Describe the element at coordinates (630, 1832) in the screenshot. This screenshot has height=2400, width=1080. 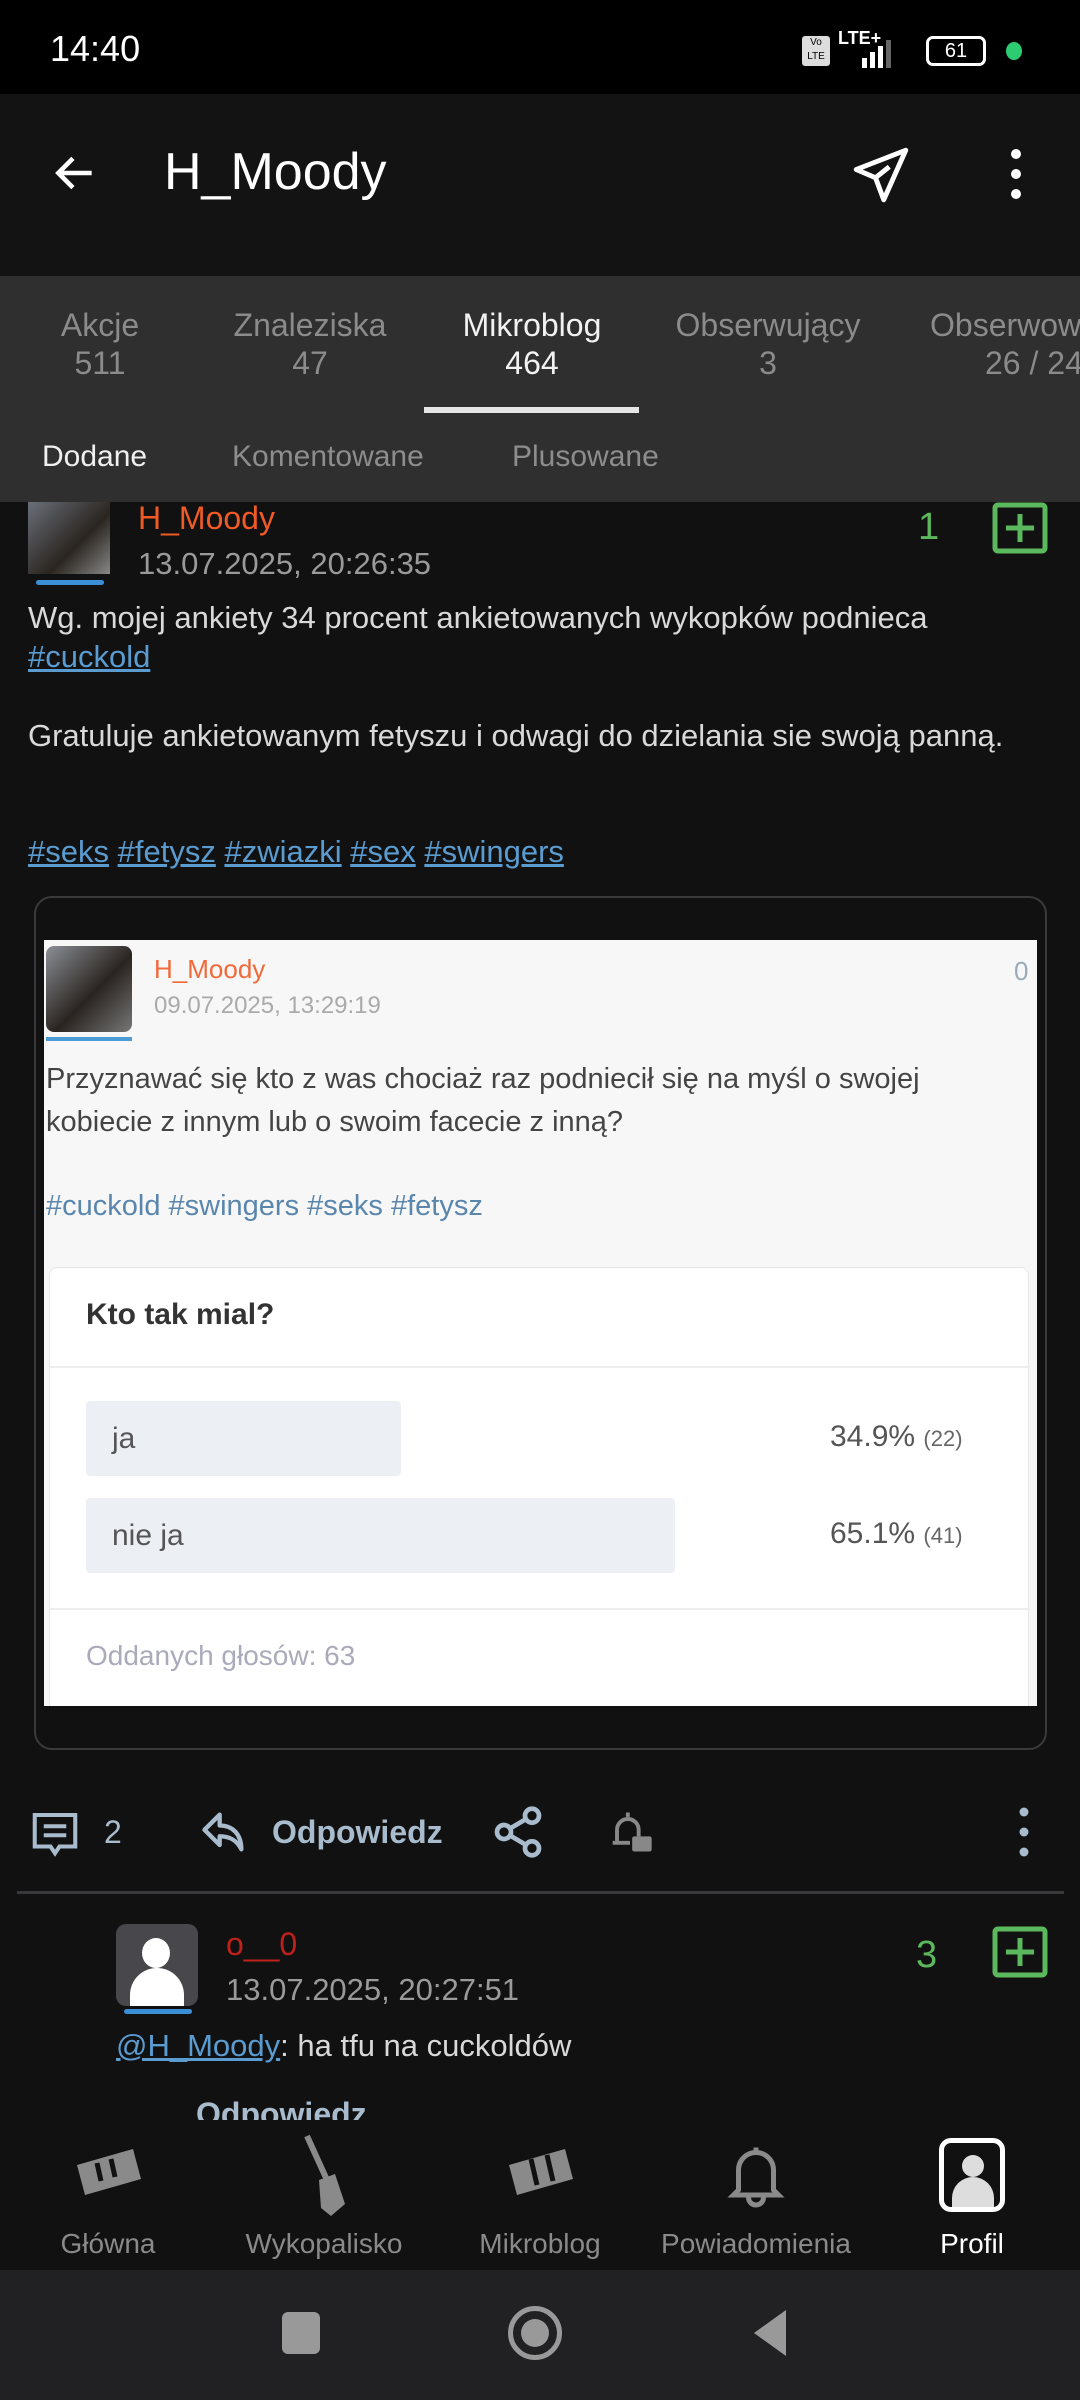
I see `notification-bell-icon` at that location.